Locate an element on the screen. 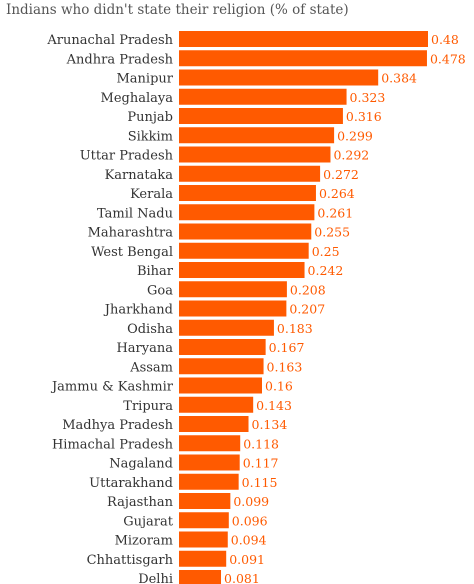  value-label: 0.48 is located at coordinates (445, 39).